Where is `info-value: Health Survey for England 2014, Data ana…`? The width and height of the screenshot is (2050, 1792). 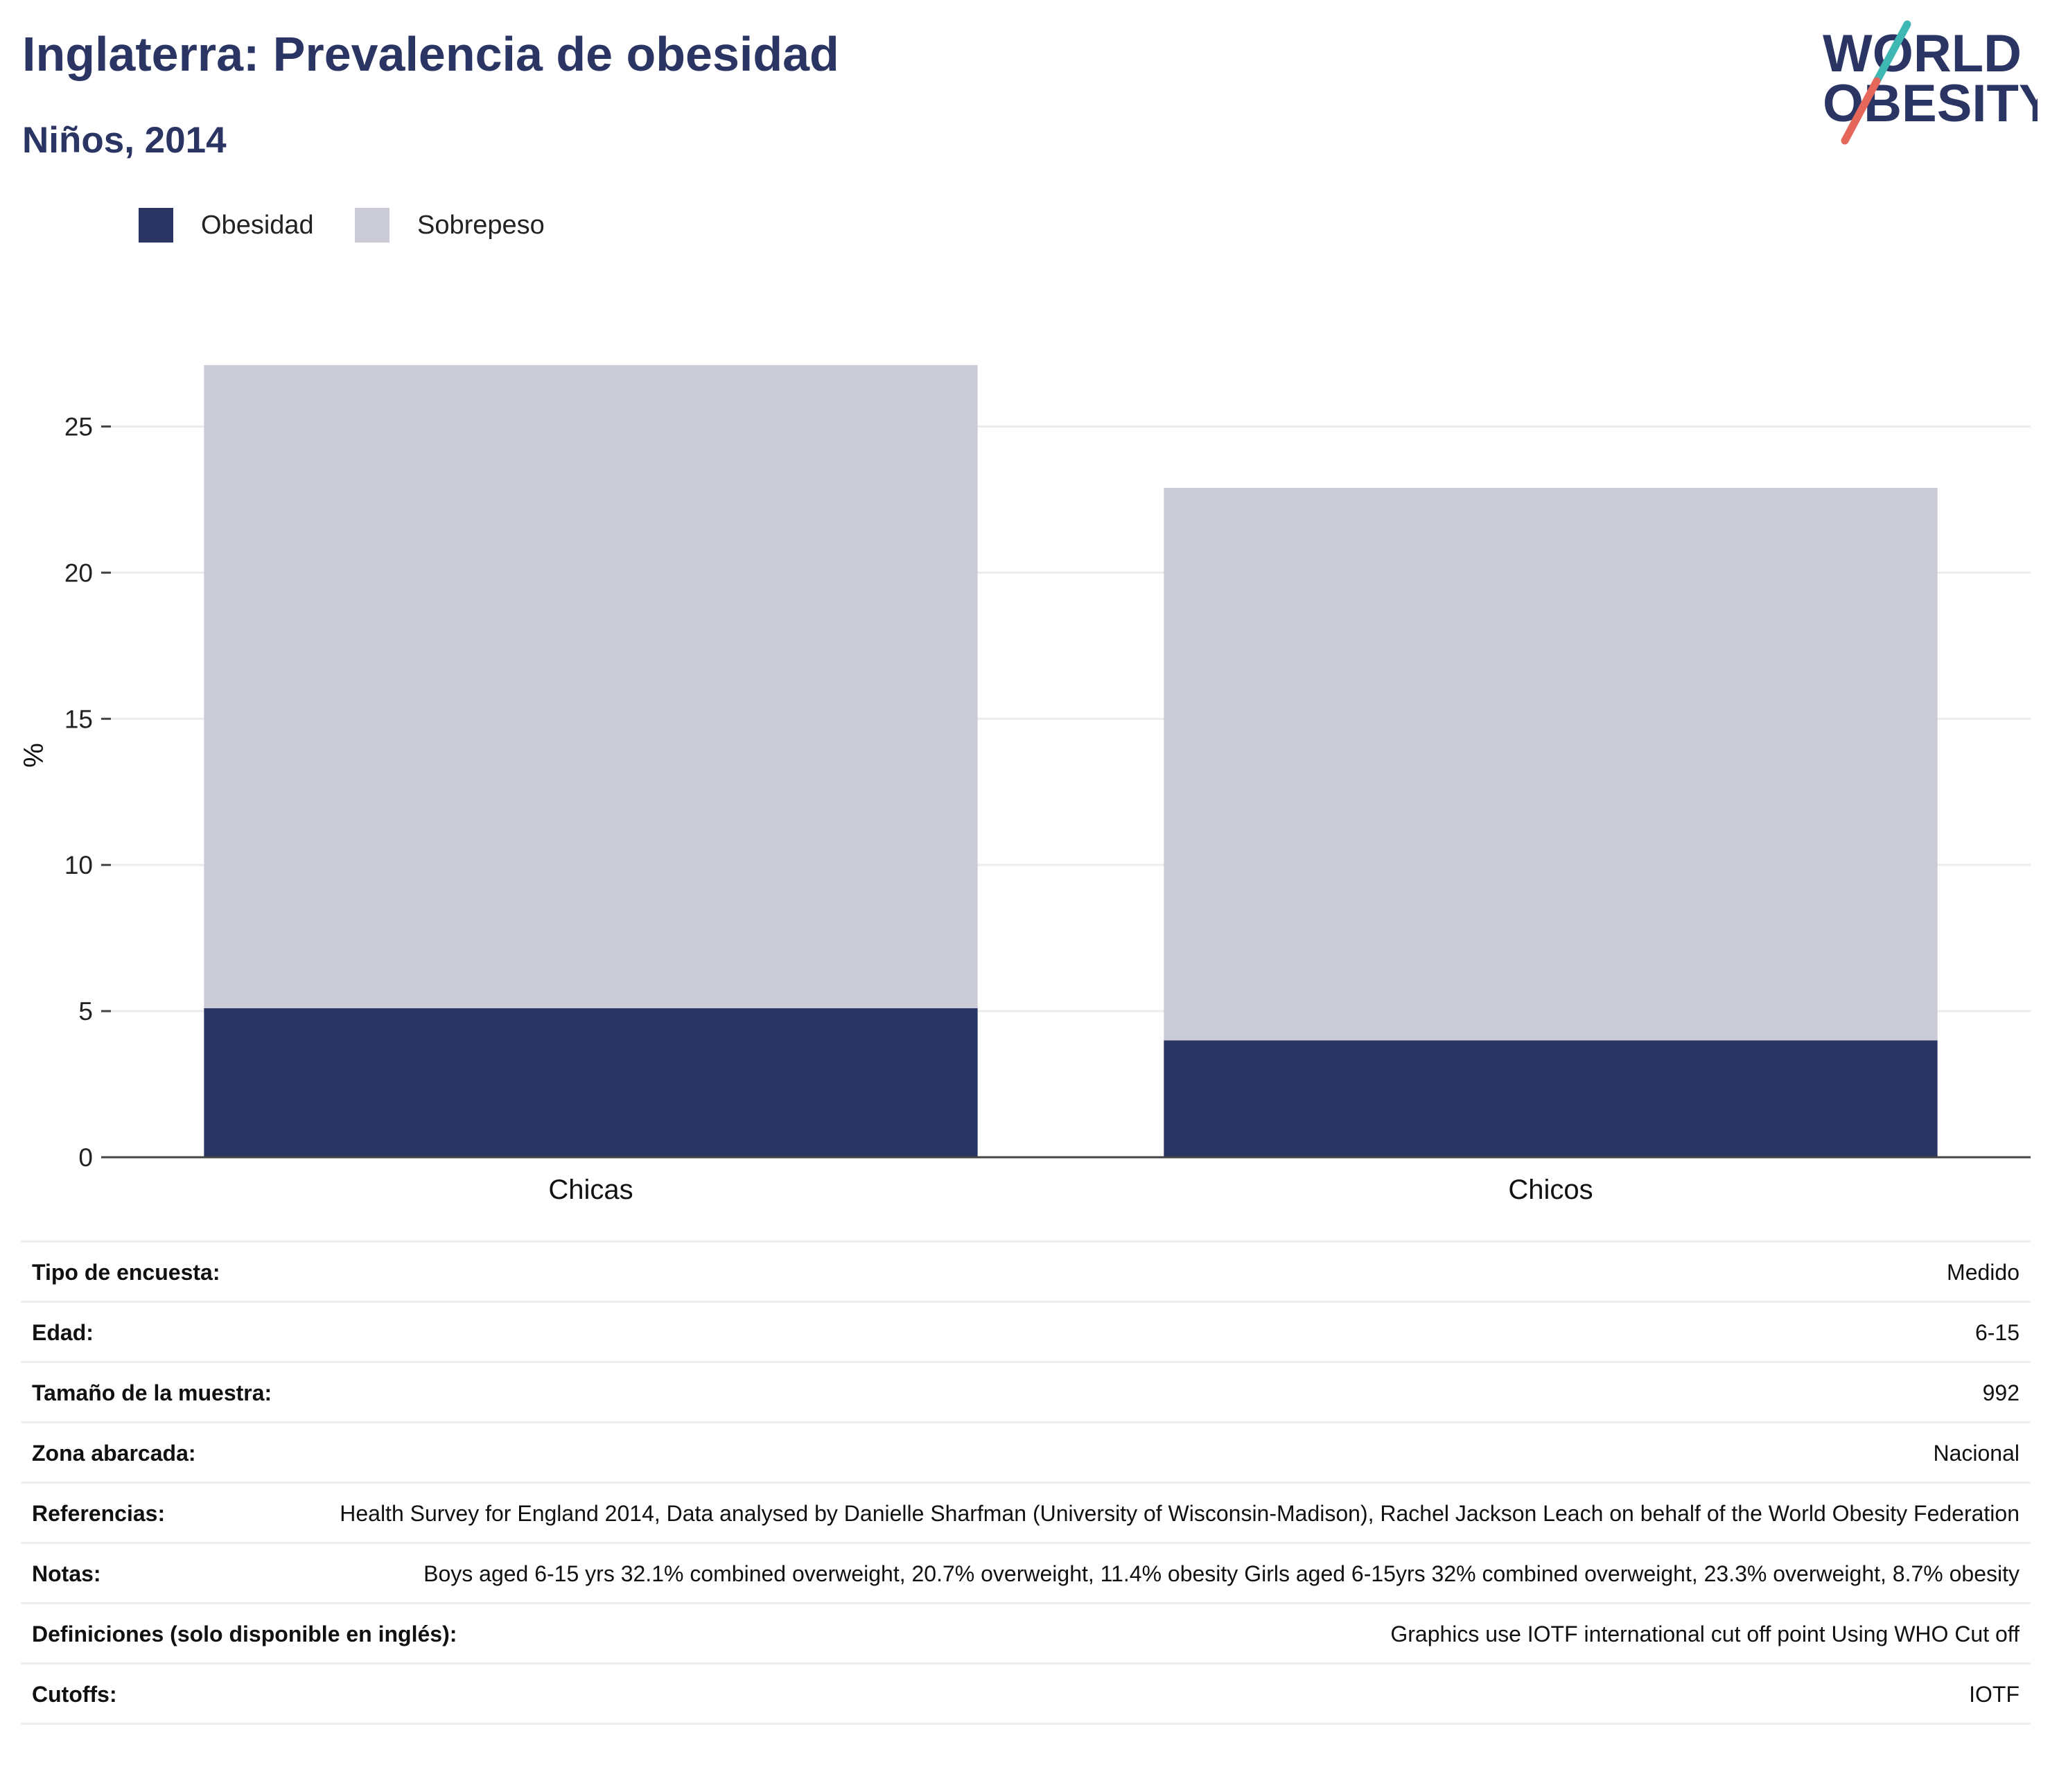
info-value: Health Survey for England 2014, Data ana… is located at coordinates (1180, 1513).